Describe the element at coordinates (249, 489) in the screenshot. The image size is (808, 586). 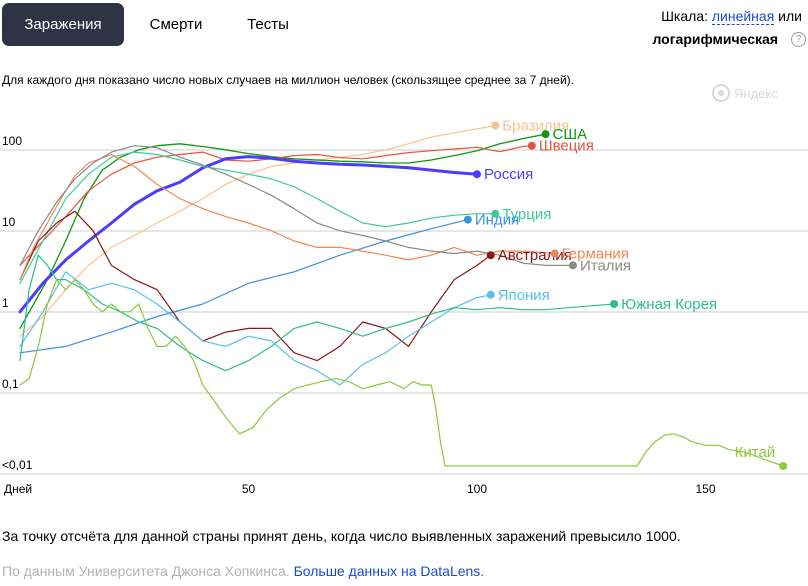
I see `x-tick-label: 50` at that location.